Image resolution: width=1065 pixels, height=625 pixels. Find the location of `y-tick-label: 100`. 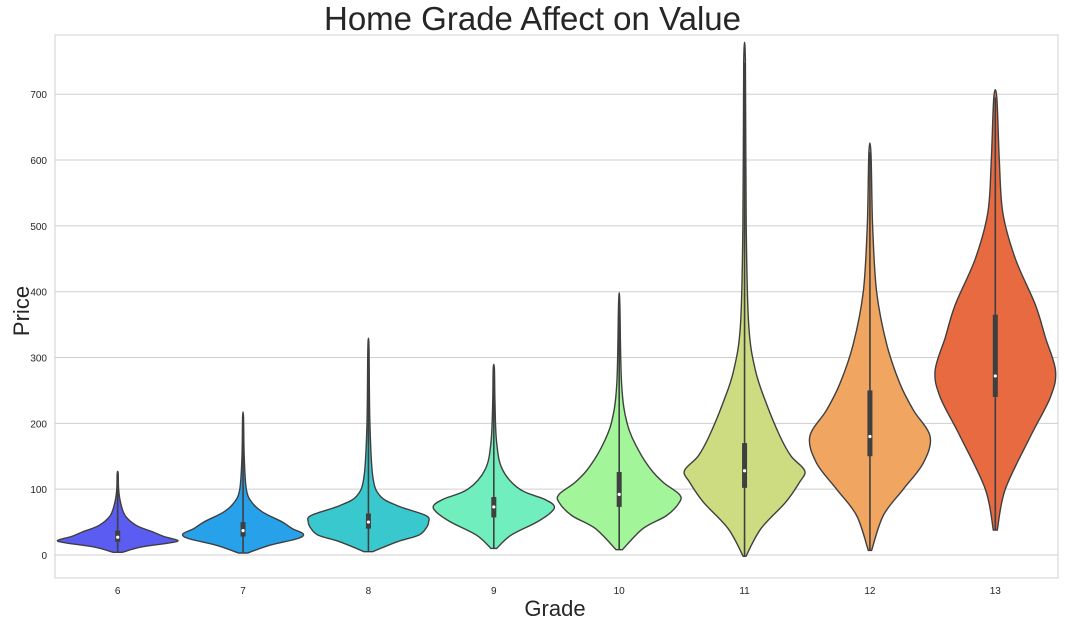

y-tick-label: 100 is located at coordinates (38, 490).